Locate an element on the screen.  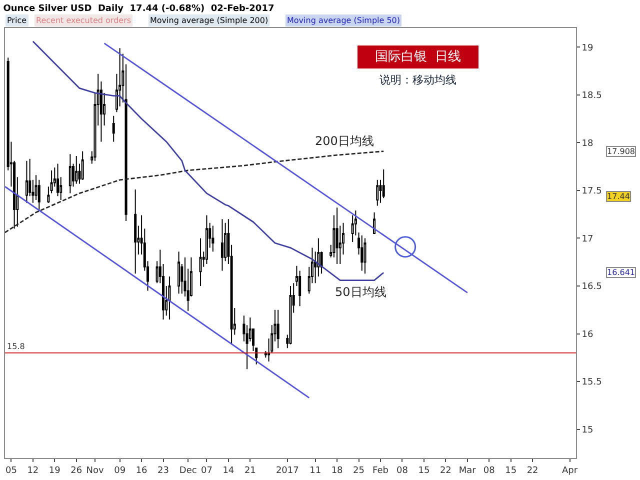
y-tick-label: 15.5 is located at coordinates (592, 383).